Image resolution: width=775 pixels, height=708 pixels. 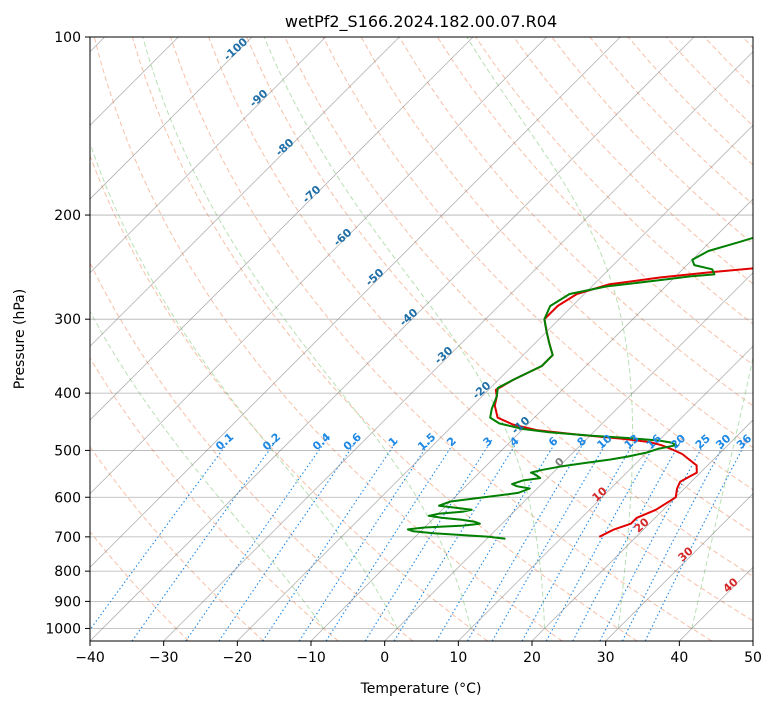 I want to click on x-tick-label: 50, so click(x=753, y=658).